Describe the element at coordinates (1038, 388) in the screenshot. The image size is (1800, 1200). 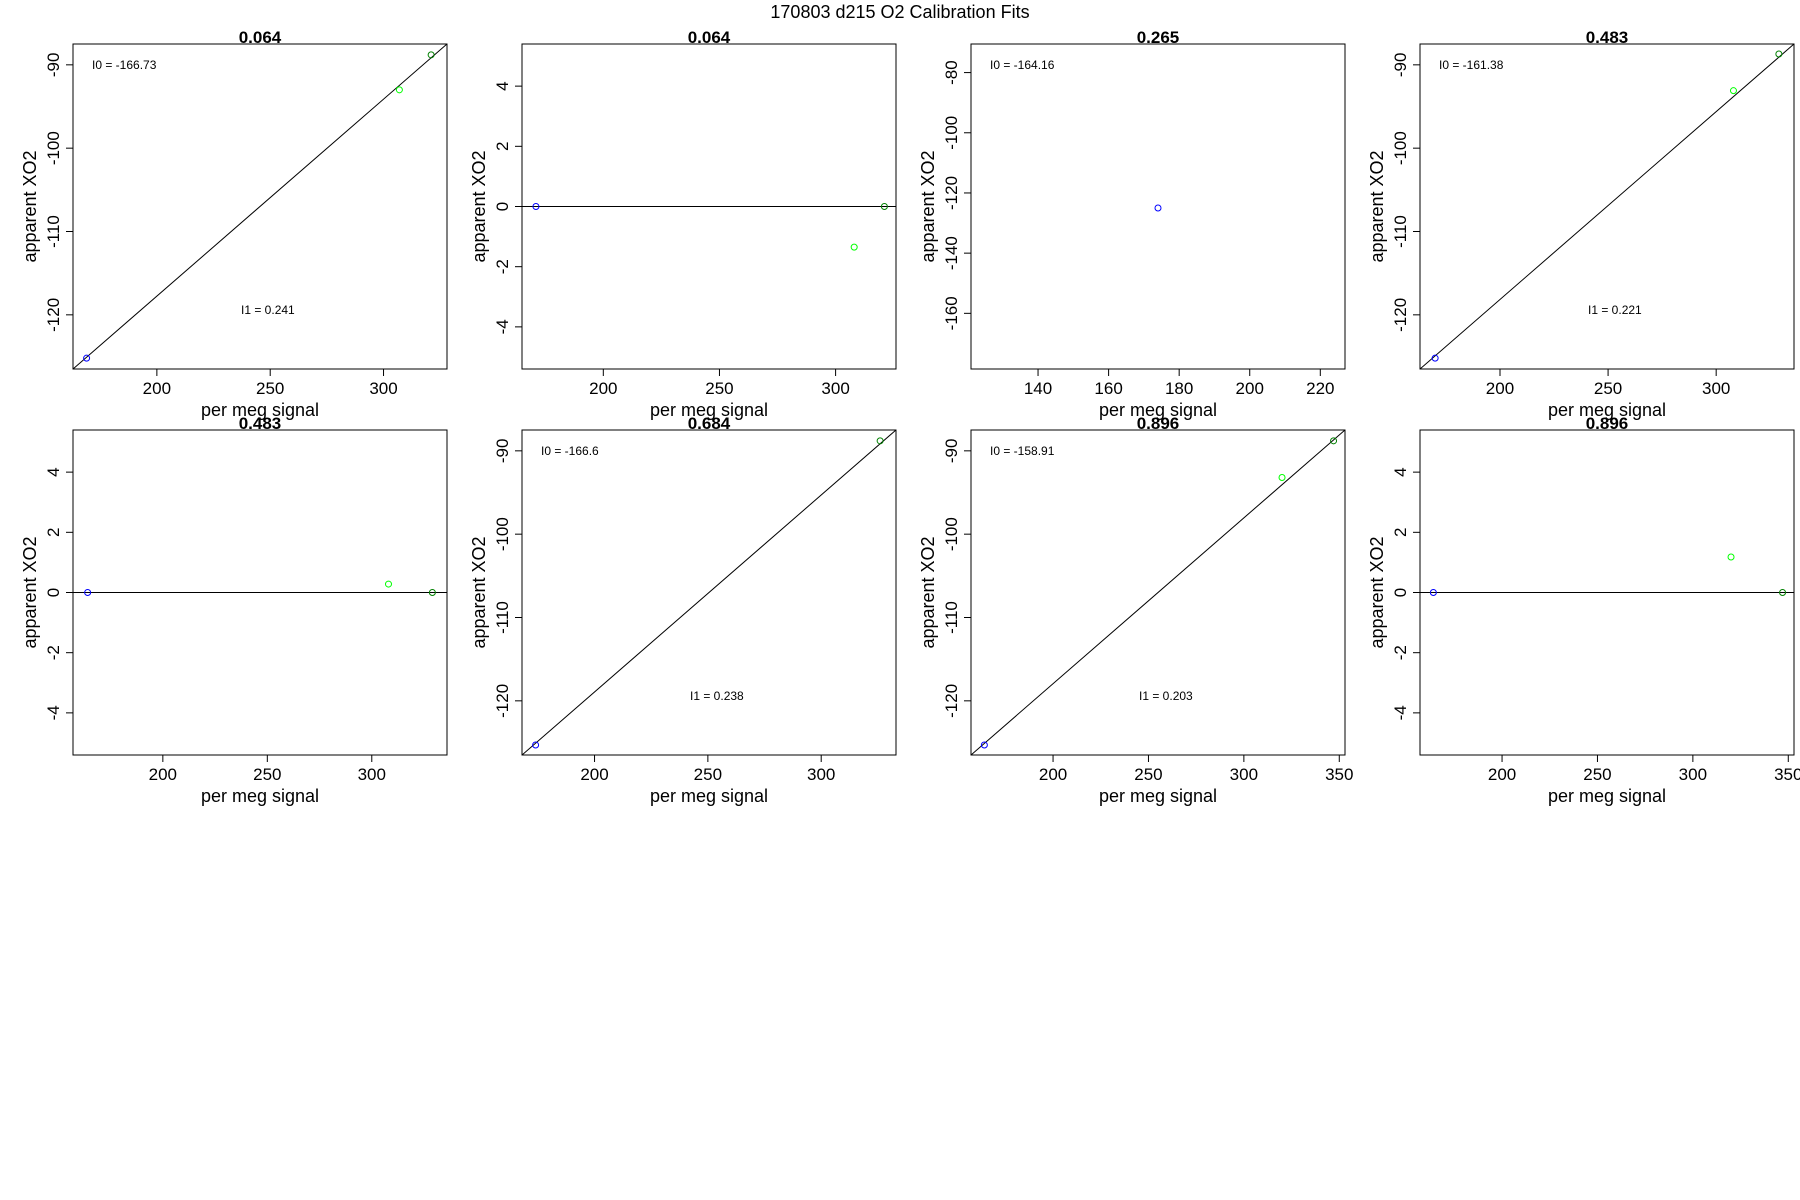
I see `x-tick-label: 140` at that location.